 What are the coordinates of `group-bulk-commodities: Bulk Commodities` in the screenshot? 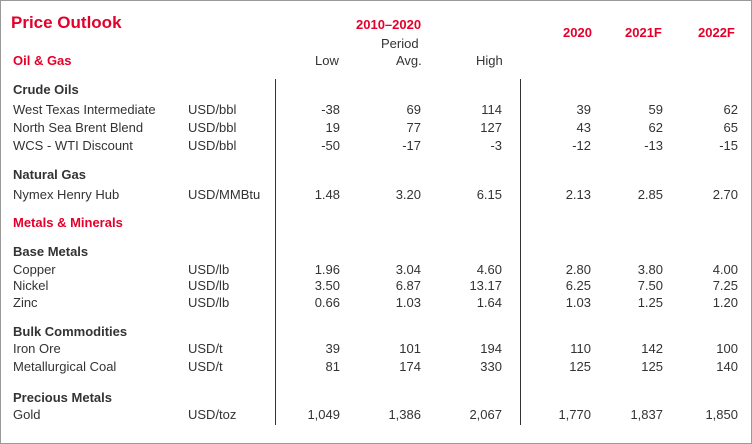 It's located at (70, 331).